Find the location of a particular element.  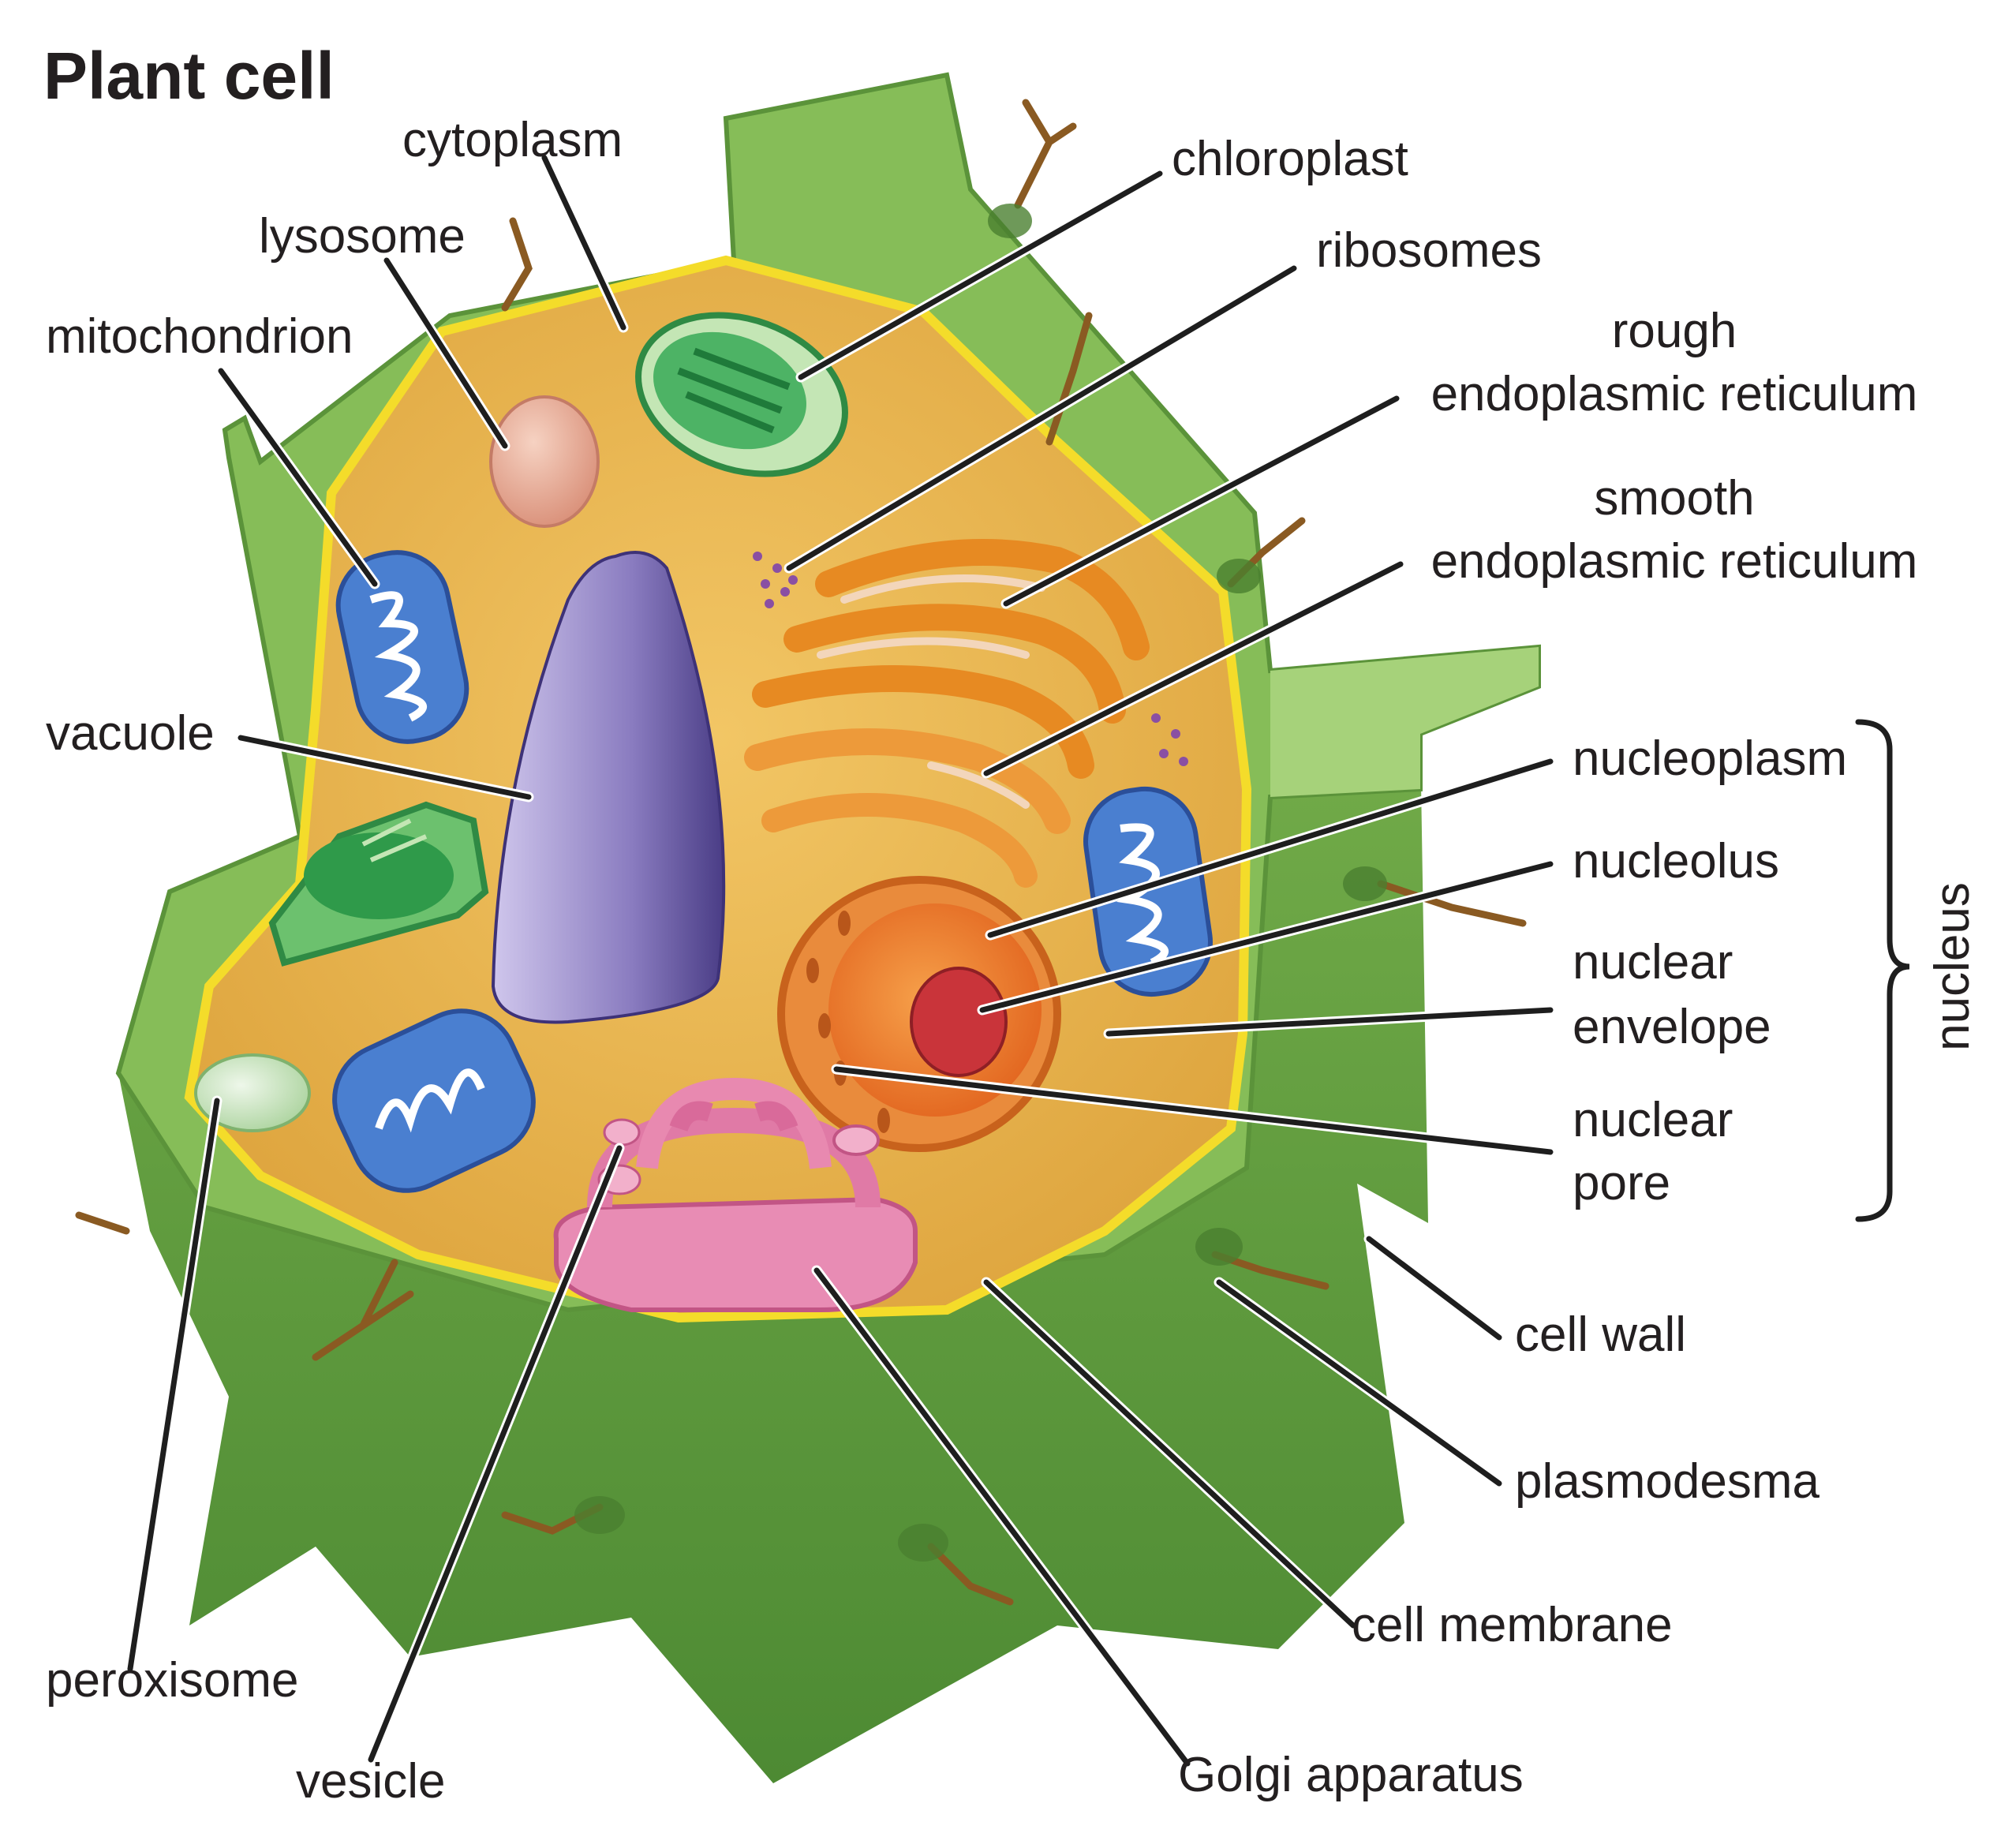

mitochondrion-lower is located at coordinates (434, 1100).